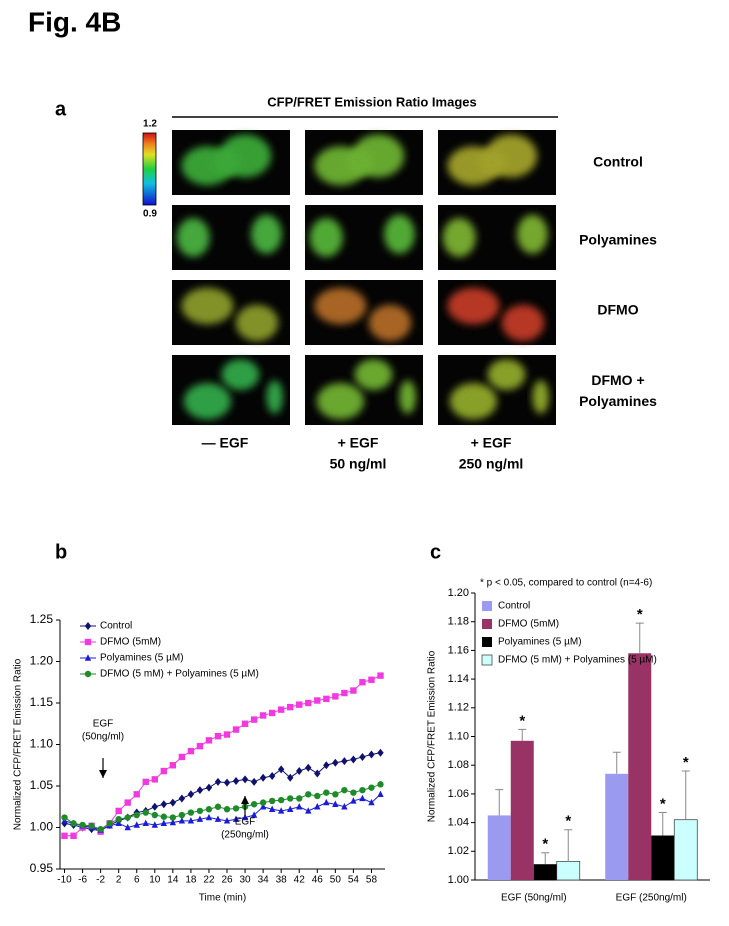 The image size is (729, 926). Describe the element at coordinates (42, 827) in the screenshot. I see `y-tick-label: 1.00` at that location.